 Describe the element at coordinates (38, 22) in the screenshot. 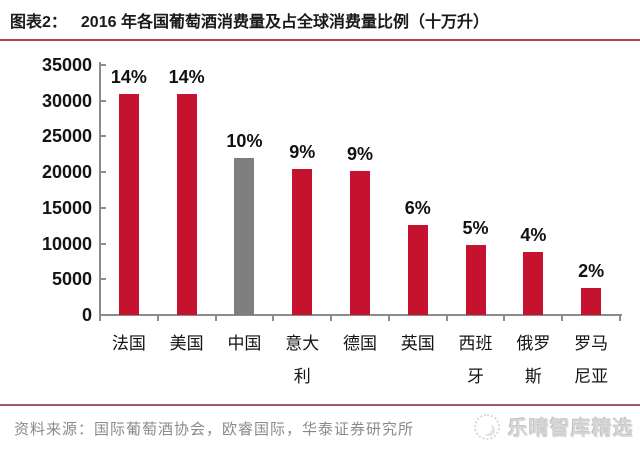

I see `figure-number-label: 图表2：` at that location.